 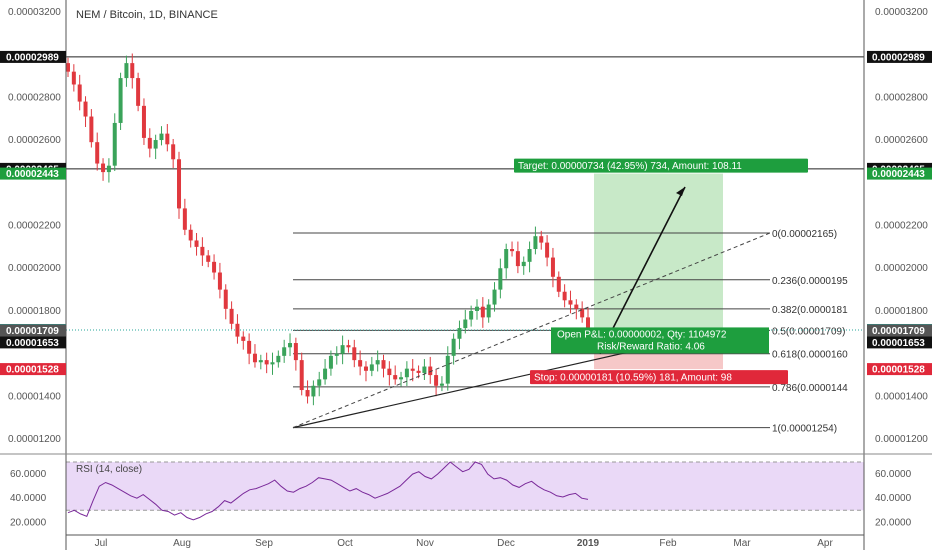 What do you see at coordinates (901, 311) in the screenshot?
I see `y-tick-right-5: 0.00001800` at bounding box center [901, 311].